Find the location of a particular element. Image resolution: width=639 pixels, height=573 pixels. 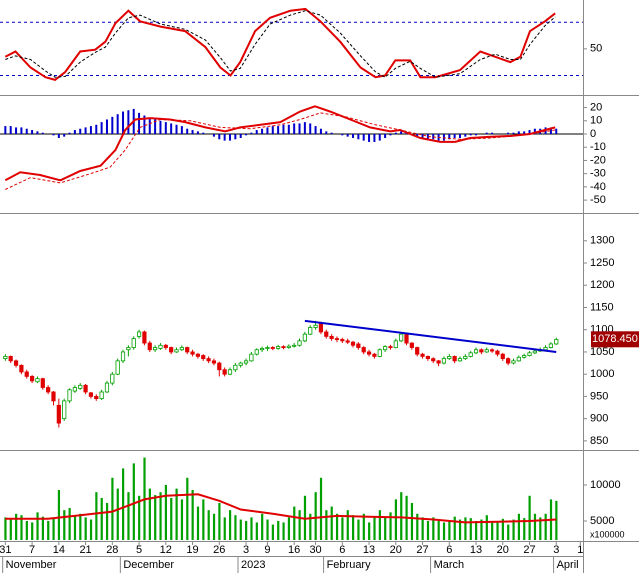

y-tick-label: -40 is located at coordinates (598, 187).